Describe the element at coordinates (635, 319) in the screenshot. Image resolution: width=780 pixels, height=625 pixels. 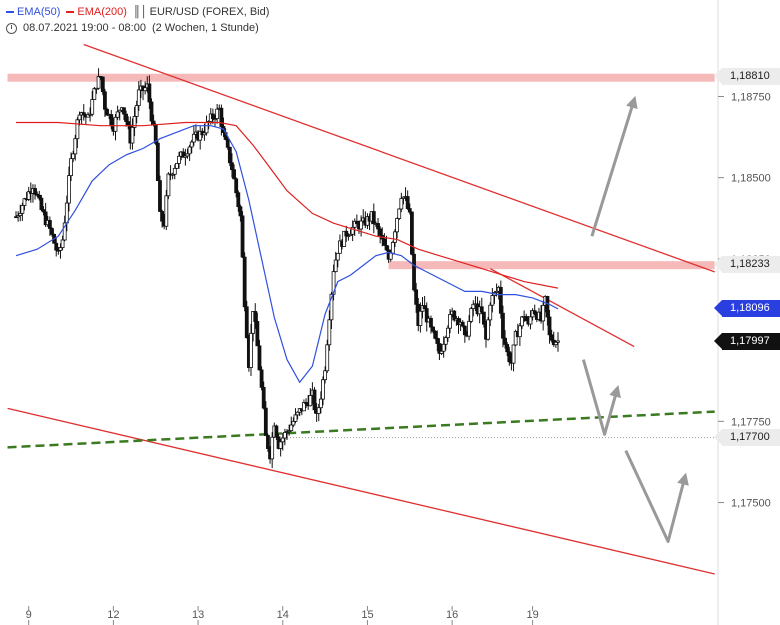
I see `projection-arrows` at that location.